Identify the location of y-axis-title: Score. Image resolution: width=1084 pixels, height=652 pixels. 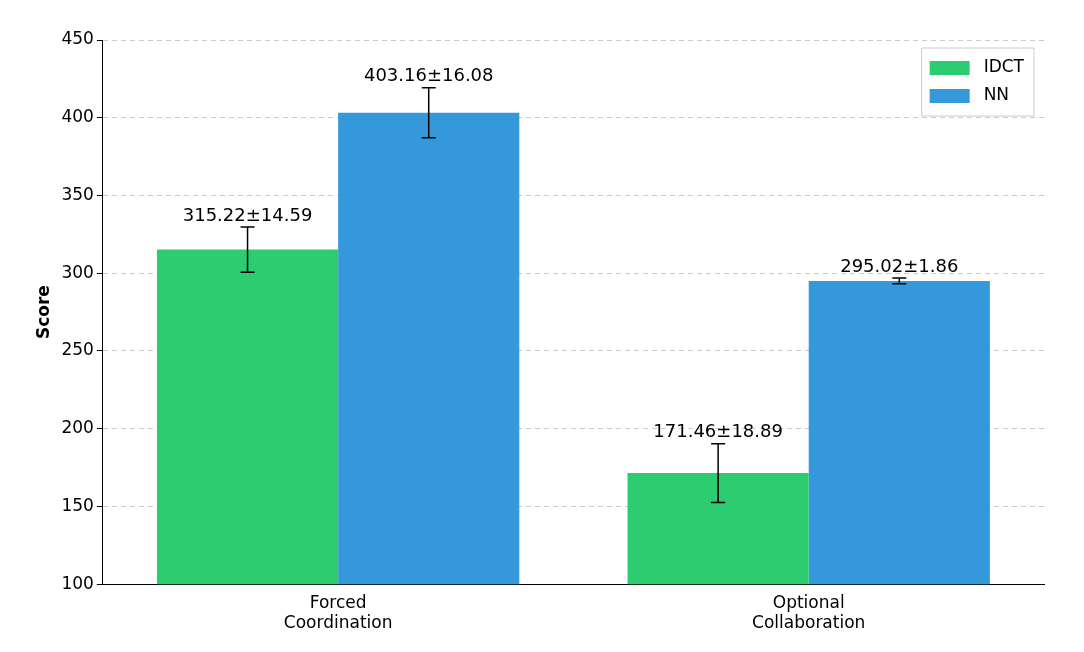
(42, 312).